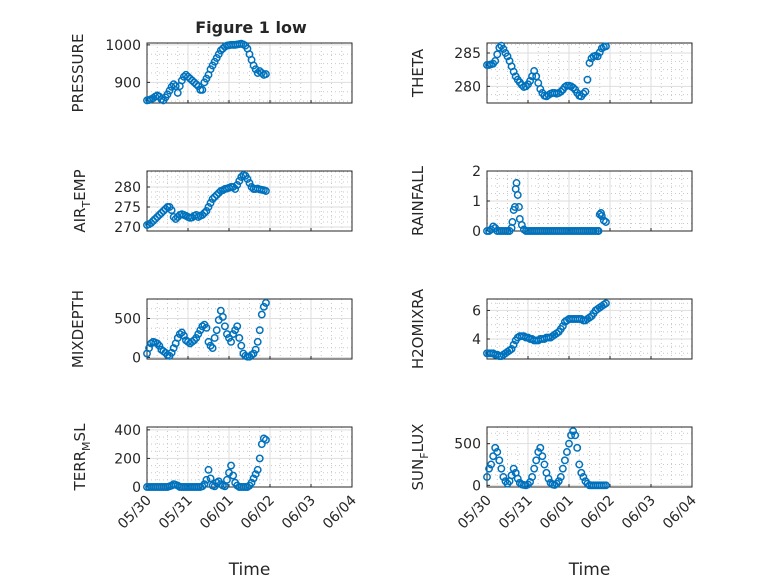 This screenshot has height=583, width=778. What do you see at coordinates (249, 570) in the screenshot?
I see `x-axis-label: Time` at bounding box center [249, 570].